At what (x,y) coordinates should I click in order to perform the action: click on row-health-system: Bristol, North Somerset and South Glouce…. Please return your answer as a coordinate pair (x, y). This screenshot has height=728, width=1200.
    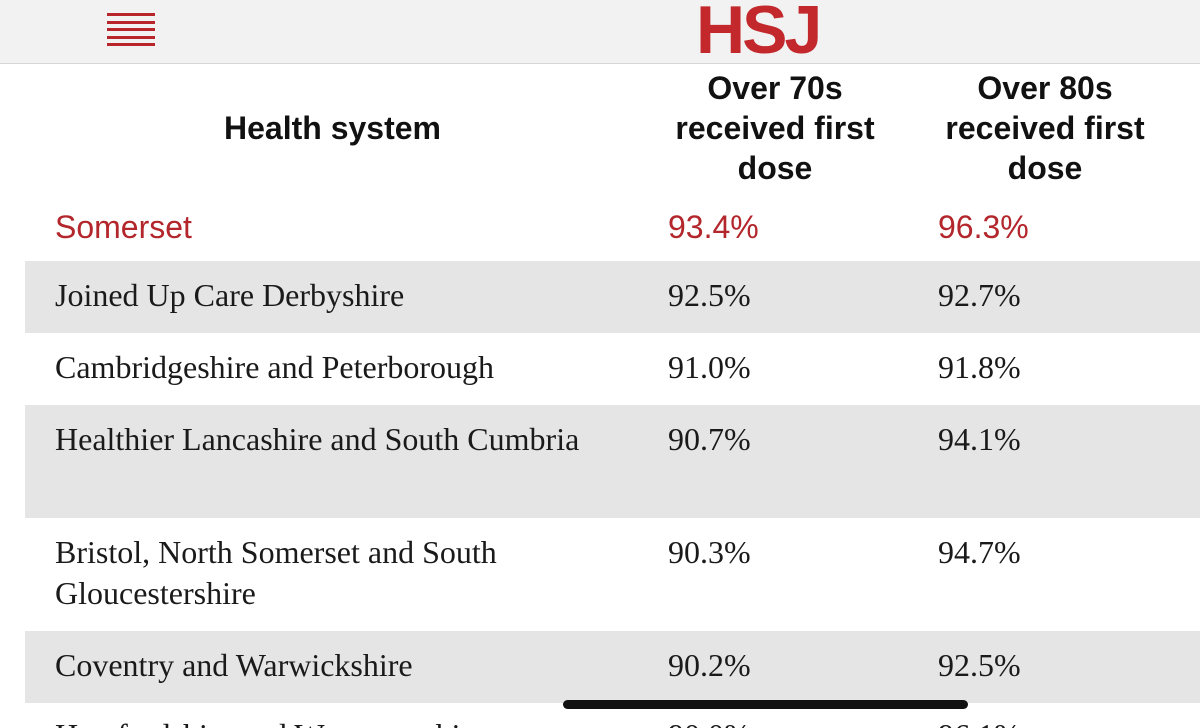
    Looking at the image, I should click on (276, 572).